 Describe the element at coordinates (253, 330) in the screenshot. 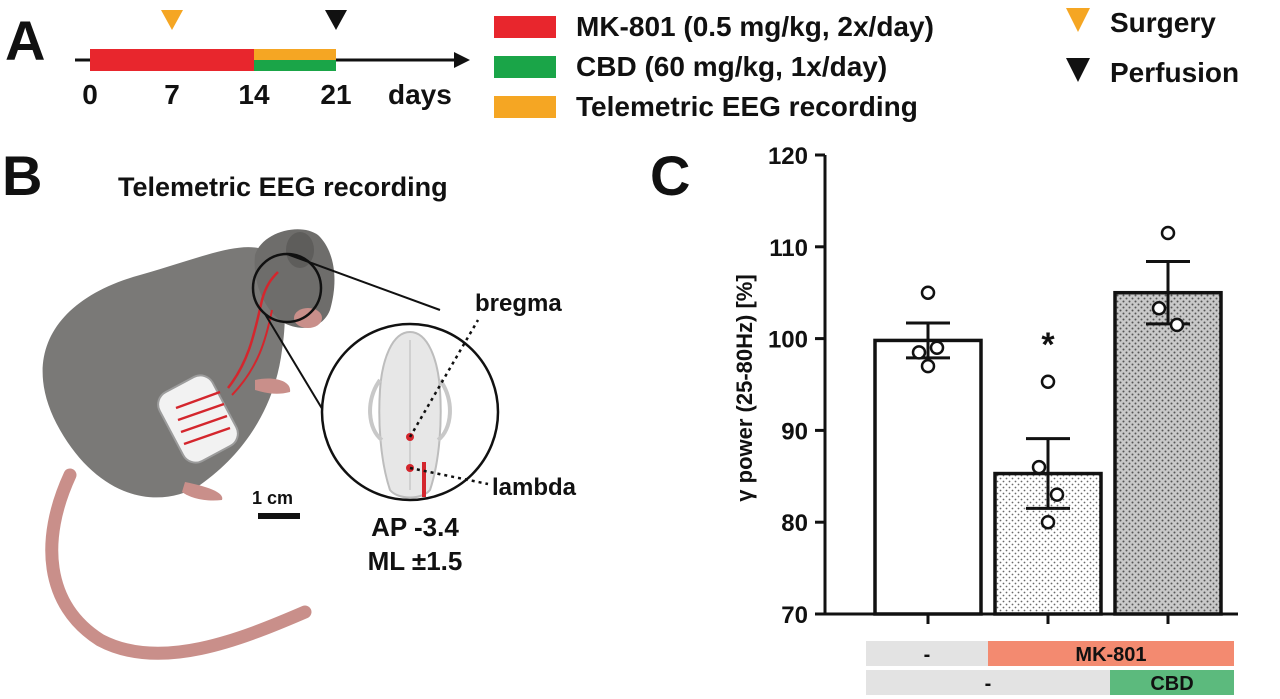

I see `electrode-wire` at that location.